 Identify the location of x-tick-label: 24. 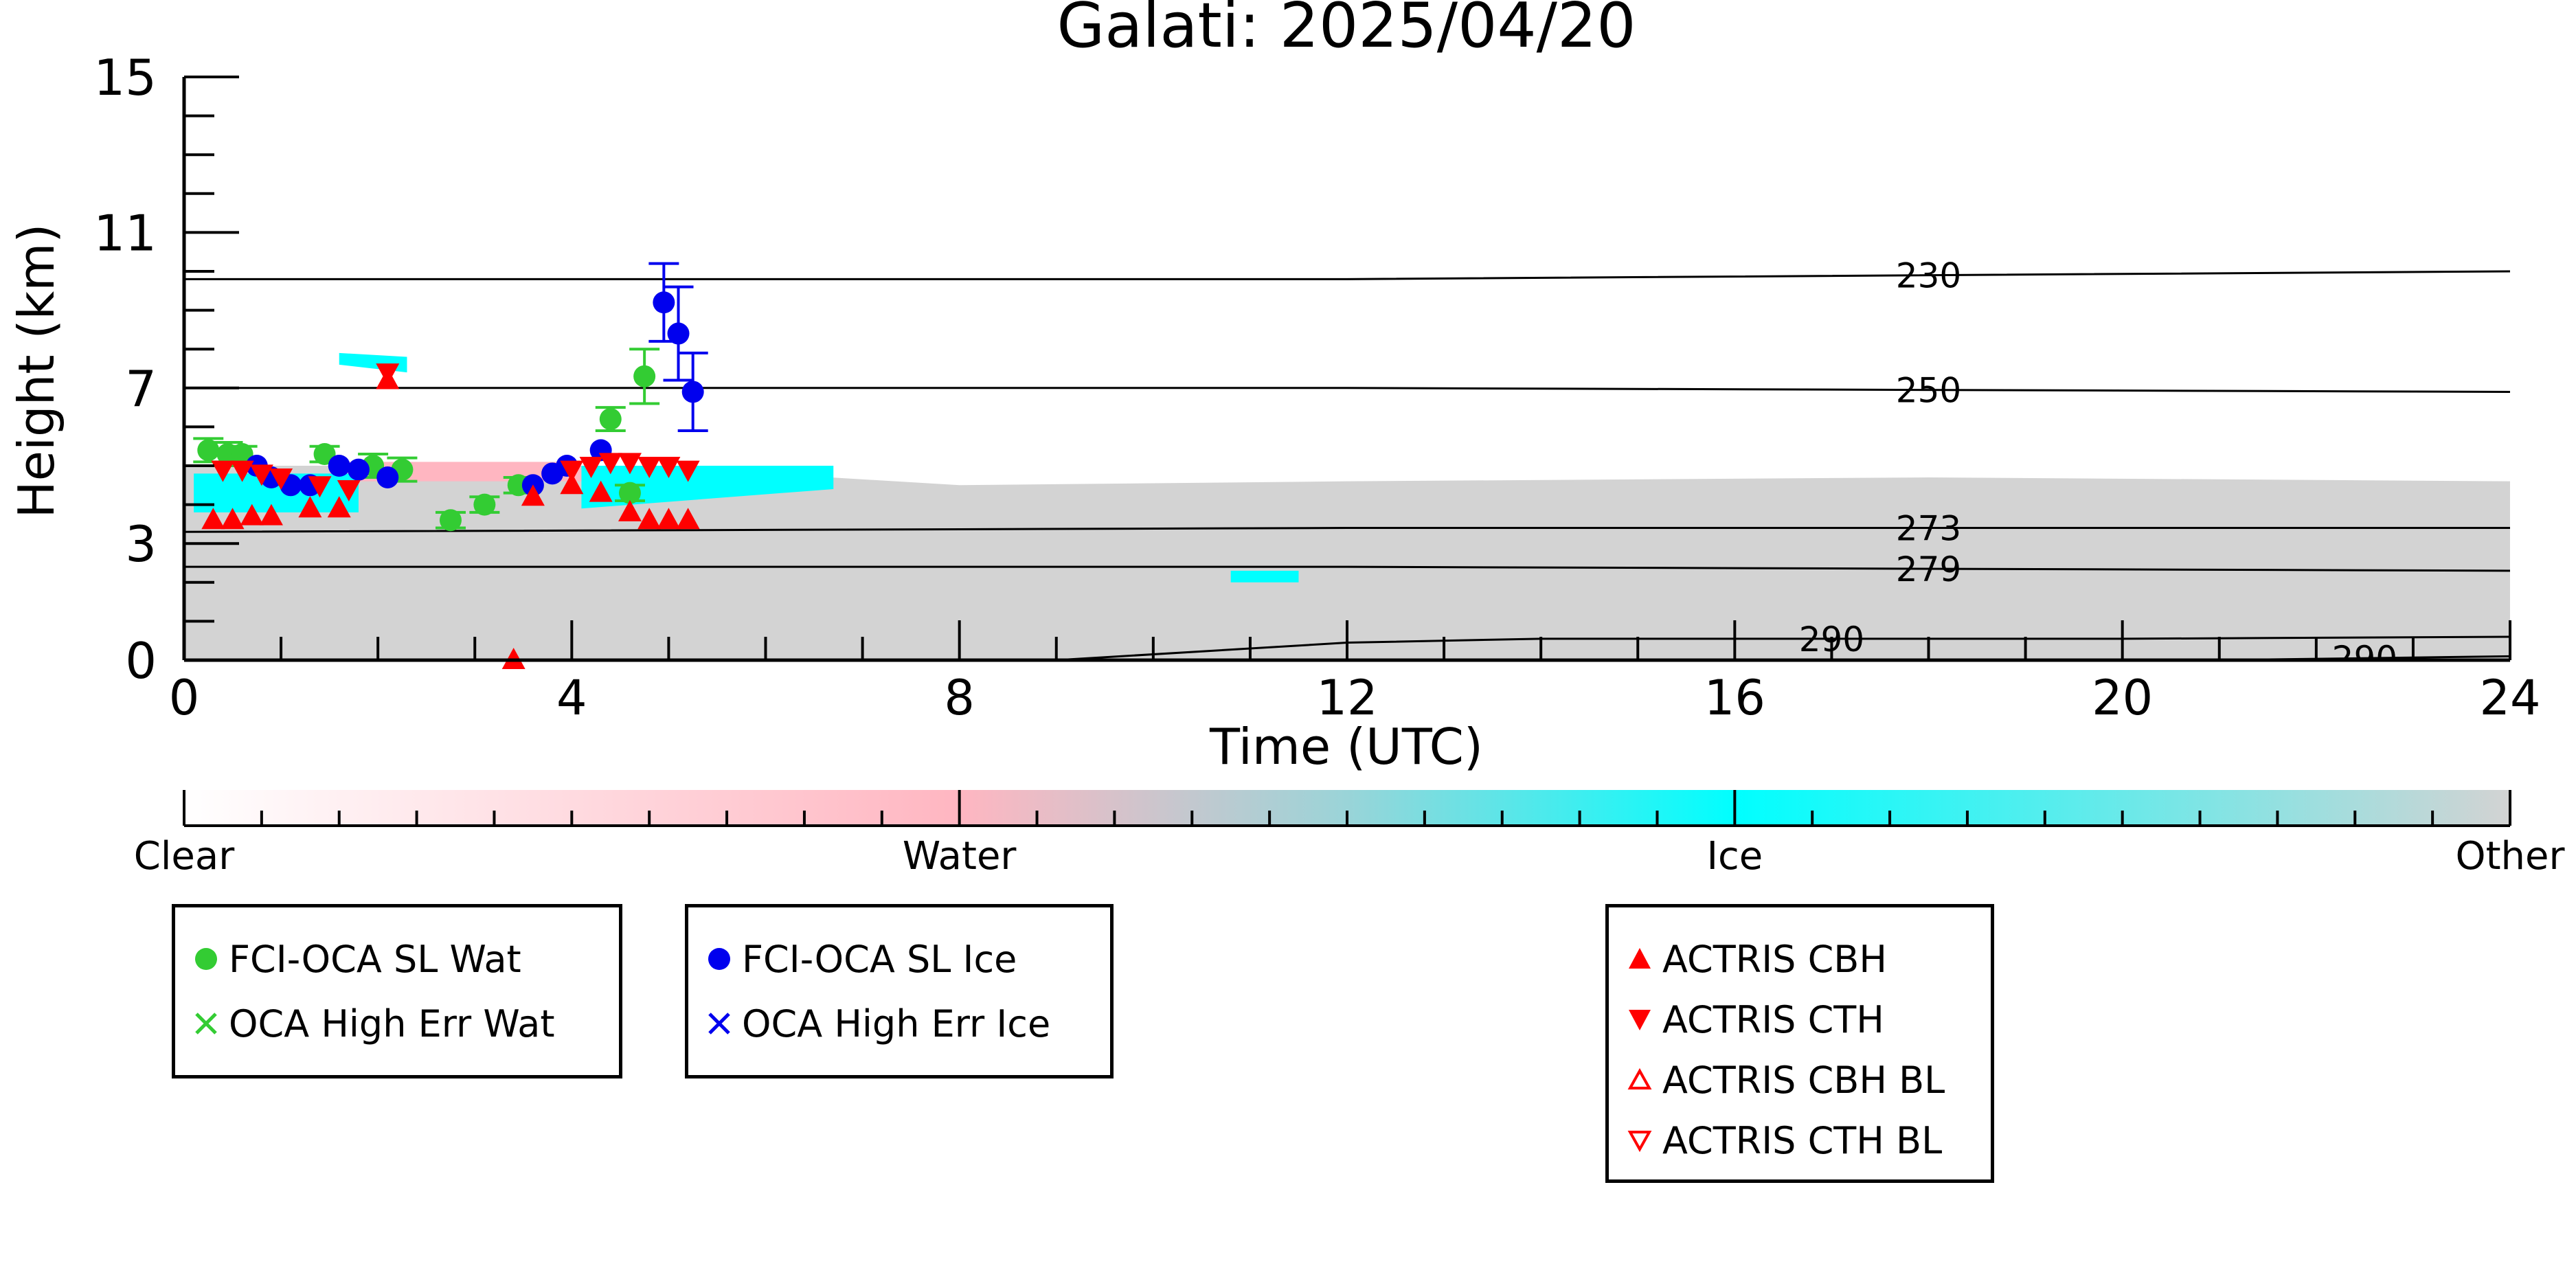
(2509, 698).